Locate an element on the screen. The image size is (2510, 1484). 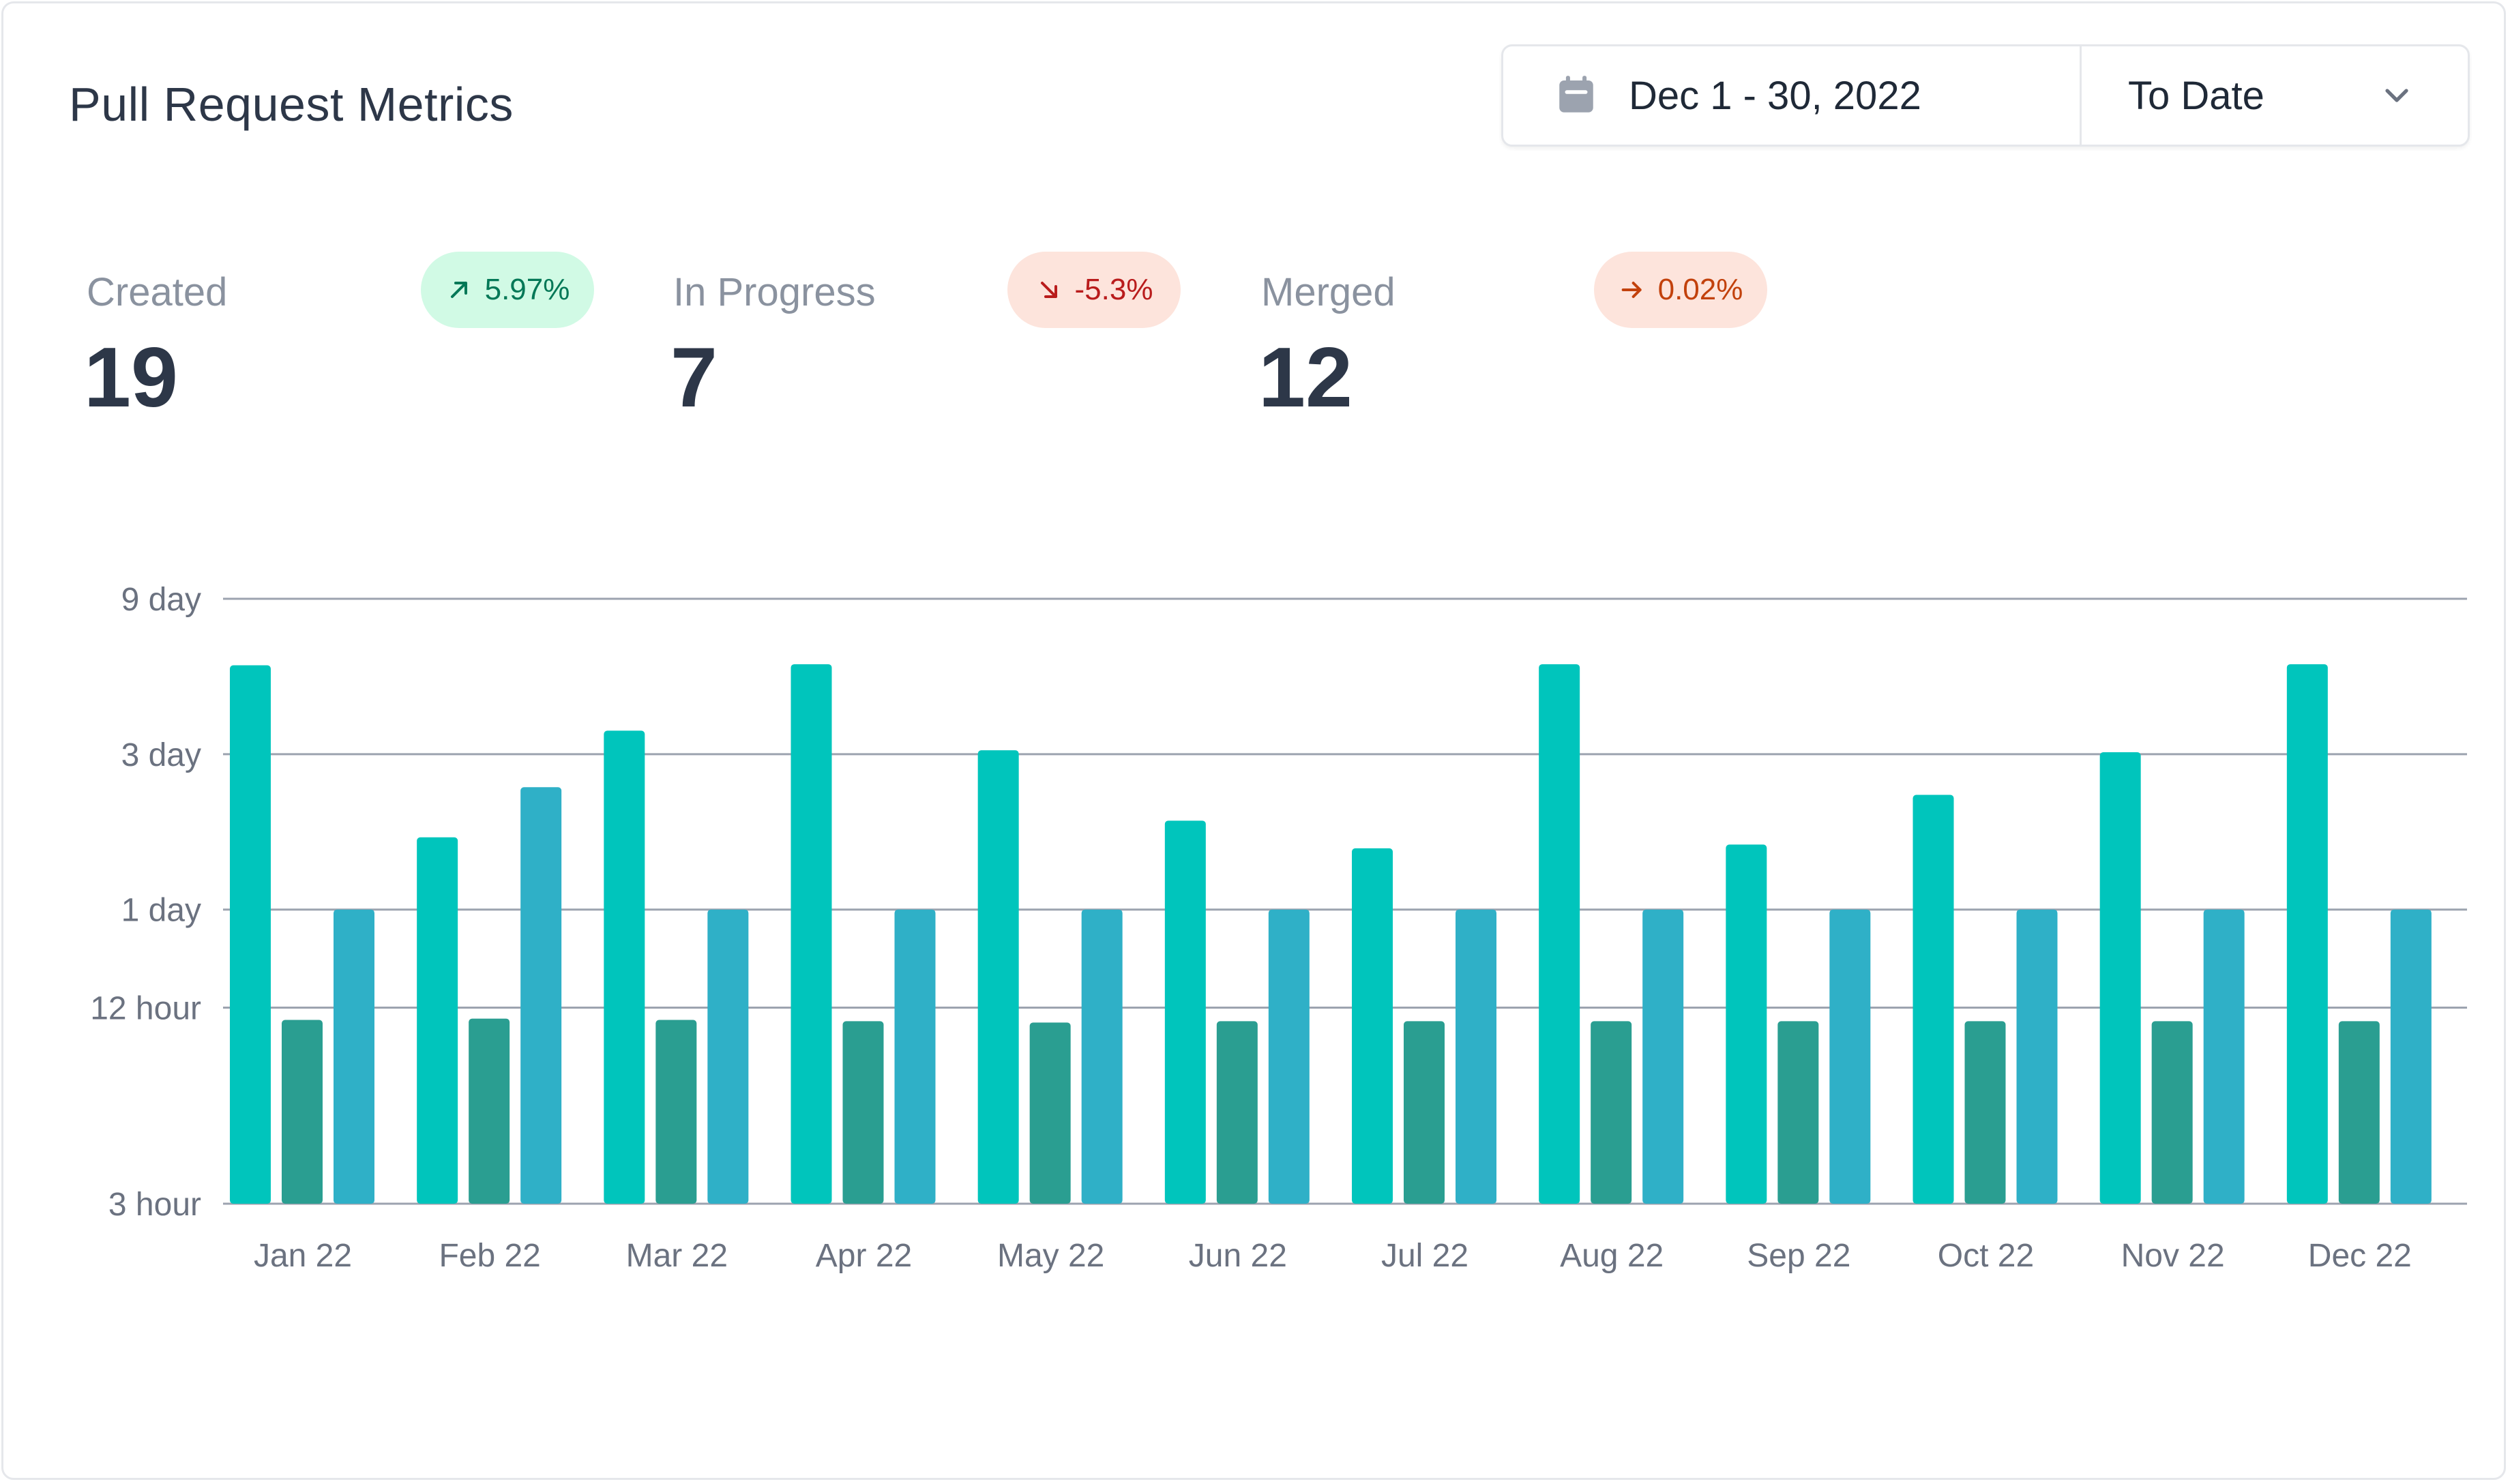
arrow-down-right-icon is located at coordinates (1048, 290).